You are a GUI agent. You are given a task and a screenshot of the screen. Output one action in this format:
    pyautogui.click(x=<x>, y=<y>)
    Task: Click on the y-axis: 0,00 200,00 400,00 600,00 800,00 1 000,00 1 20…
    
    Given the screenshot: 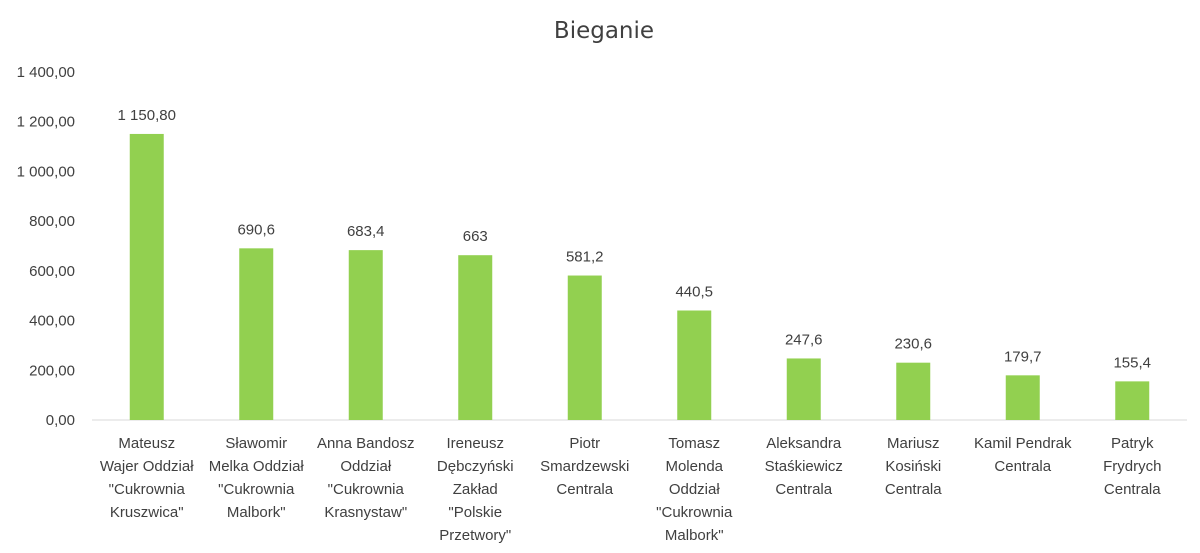 What is the action you would take?
    pyautogui.click(x=46, y=246)
    